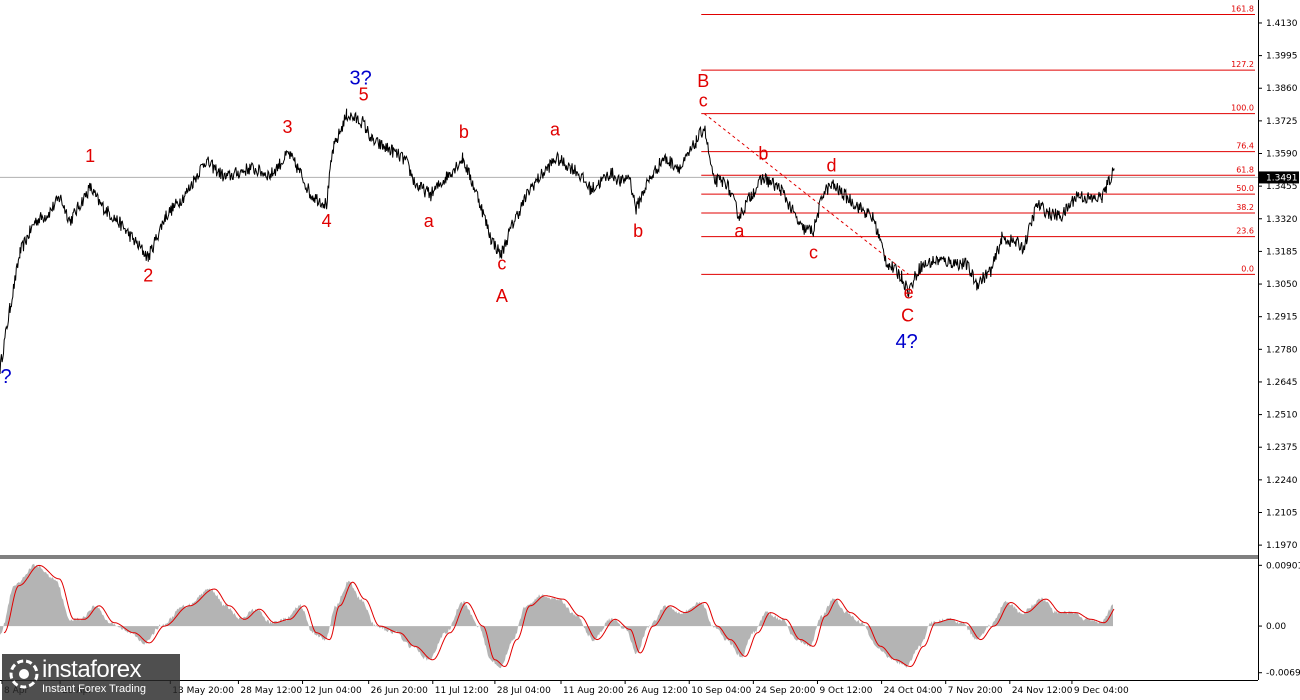 The height and width of the screenshot is (700, 1300). Describe the element at coordinates (1282, 178) in the screenshot. I see `current-price-label: 1.3491` at that location.